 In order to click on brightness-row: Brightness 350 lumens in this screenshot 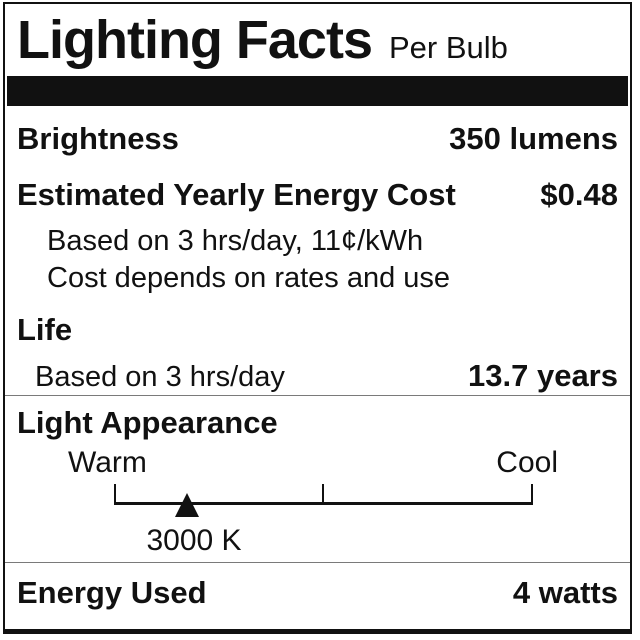, I will do `click(317, 139)`.